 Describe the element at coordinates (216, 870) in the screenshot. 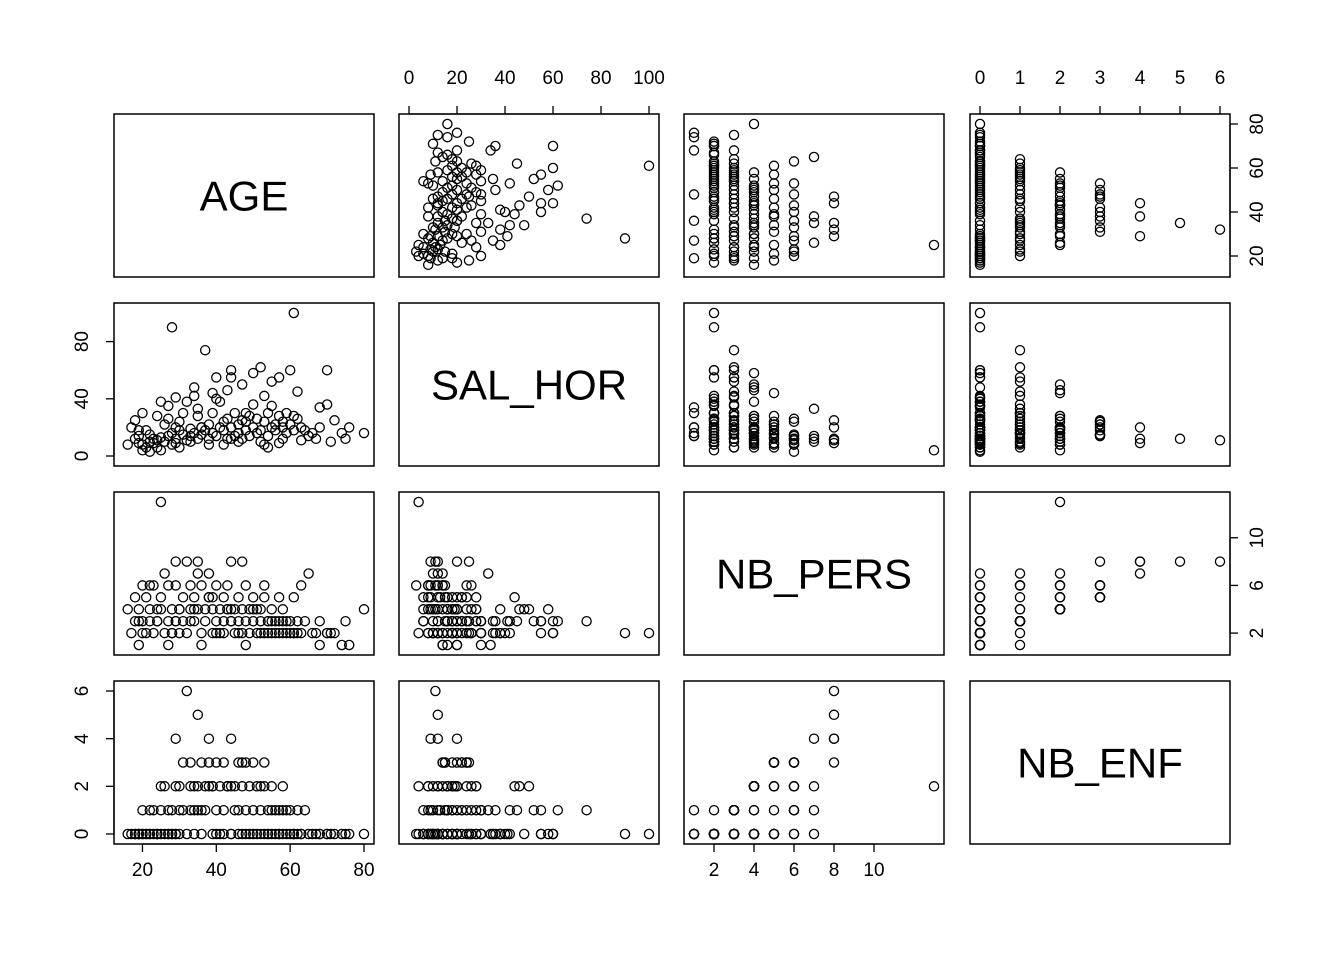

I see `tick-label: 40` at that location.